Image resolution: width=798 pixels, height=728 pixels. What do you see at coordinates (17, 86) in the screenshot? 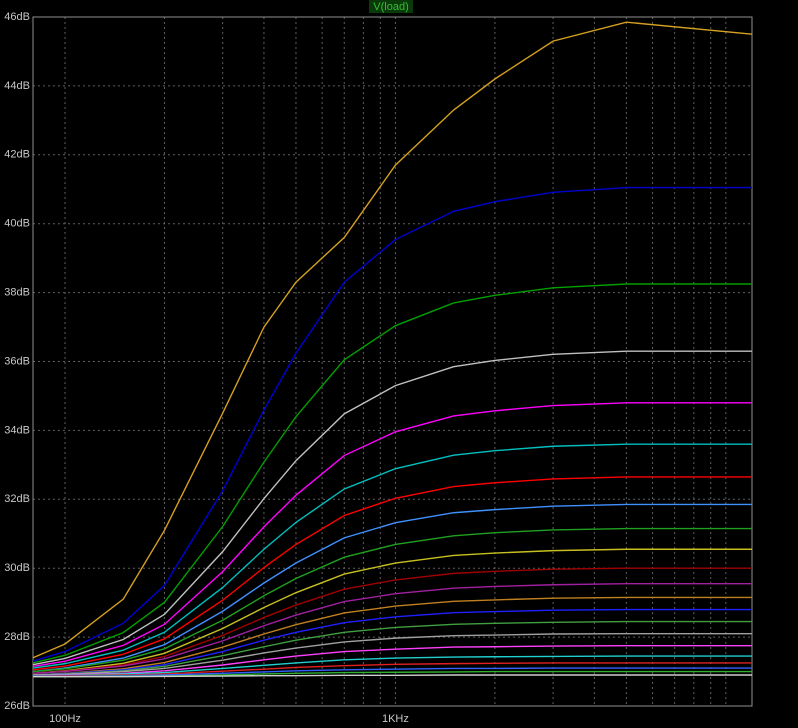
I see `y-tick-label: 44dB` at bounding box center [17, 86].